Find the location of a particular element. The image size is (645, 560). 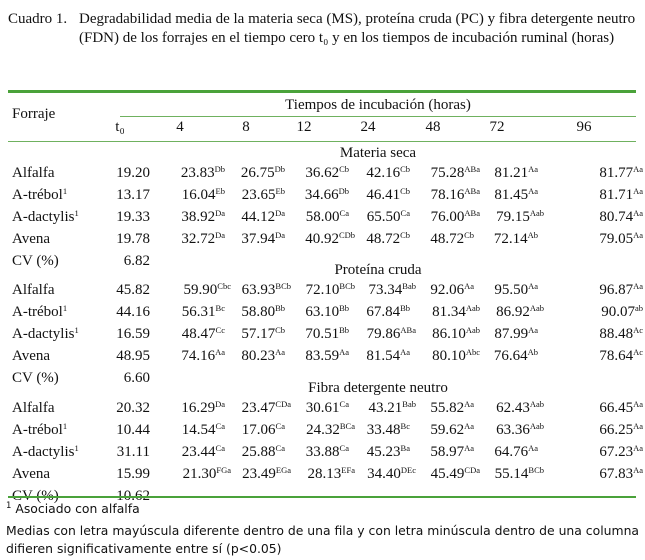

value-cell: 58.97Aa is located at coordinates (452, 452).